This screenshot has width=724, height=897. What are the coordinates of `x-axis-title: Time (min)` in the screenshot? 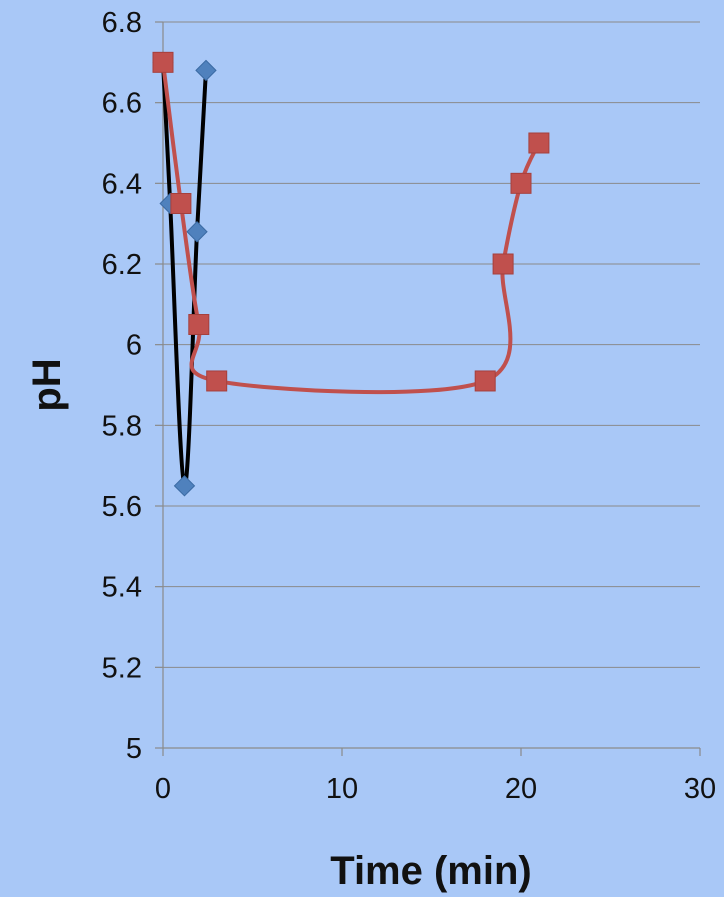 It's located at (431, 871).